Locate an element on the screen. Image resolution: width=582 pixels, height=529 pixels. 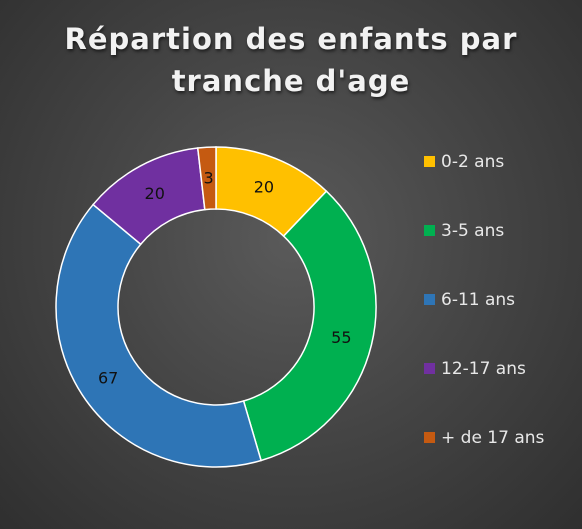
legend-label-2: 6-11 ans is located at coordinates (478, 300).